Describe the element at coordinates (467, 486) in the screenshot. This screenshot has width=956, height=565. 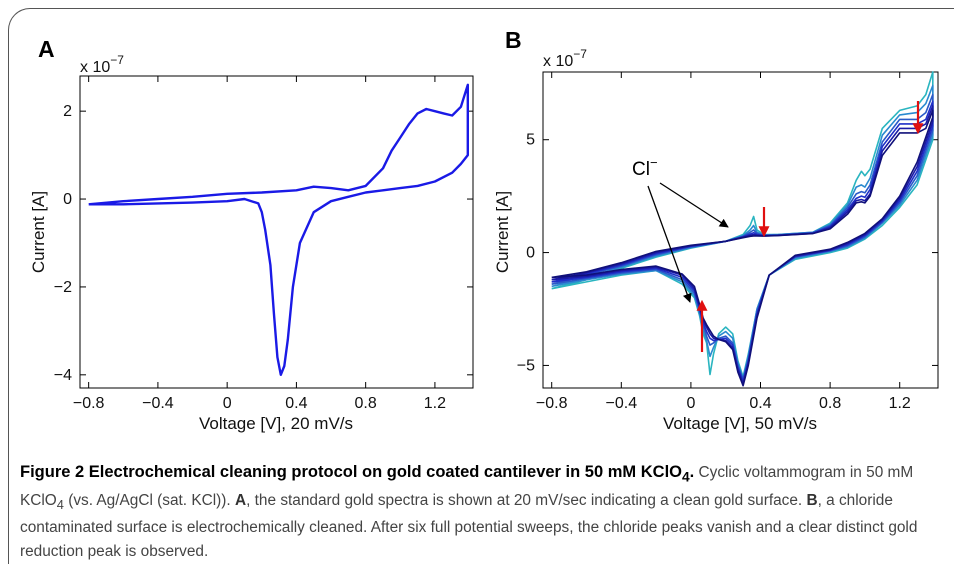
I see `caption-body-1: Cyclic voltammogram in 50 mM KClO` at that location.